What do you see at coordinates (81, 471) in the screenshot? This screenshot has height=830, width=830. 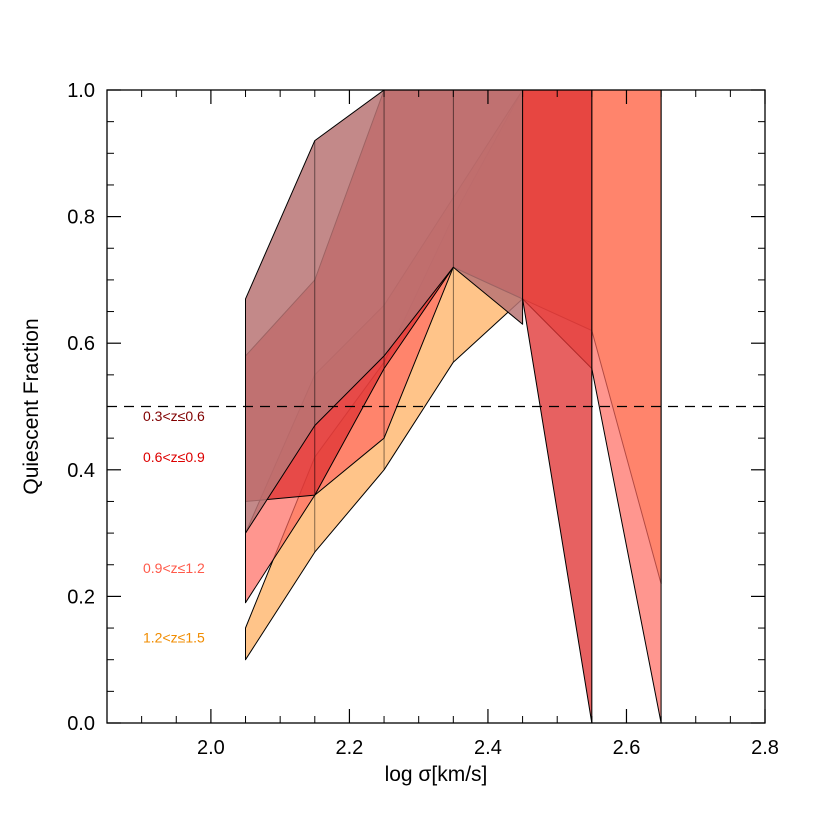 I see `y-tick-label: 0.4` at bounding box center [81, 471].